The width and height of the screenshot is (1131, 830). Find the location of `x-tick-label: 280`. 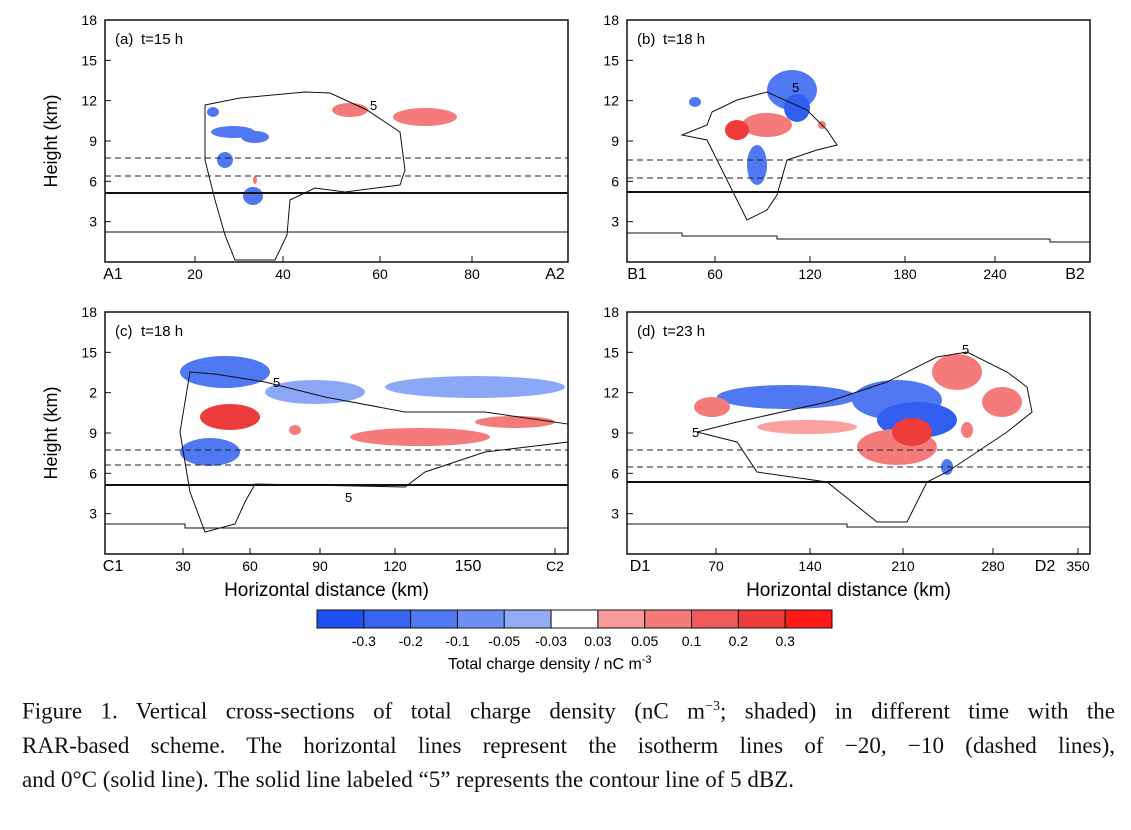

x-tick-label: 280 is located at coordinates (993, 566).